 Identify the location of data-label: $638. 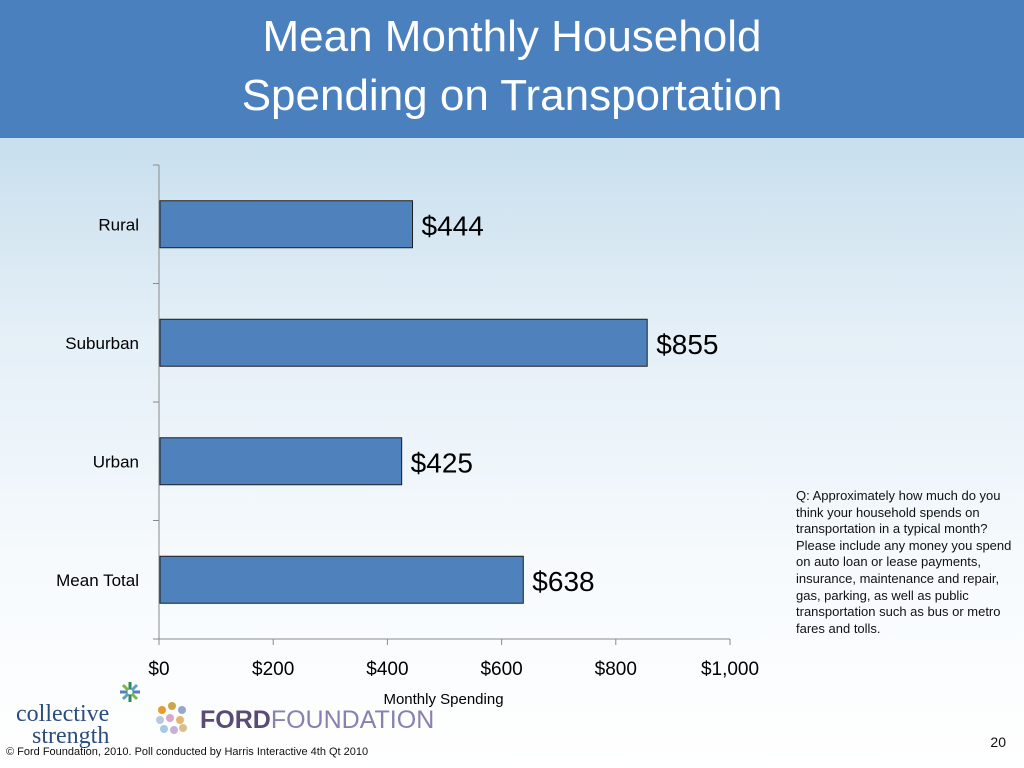
(563, 581).